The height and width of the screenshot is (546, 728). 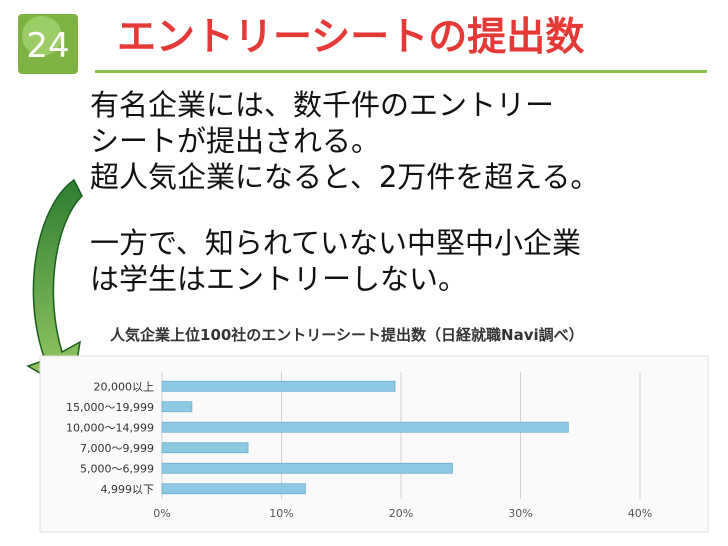 I want to click on slide-number-badge: 24, so click(x=48, y=44).